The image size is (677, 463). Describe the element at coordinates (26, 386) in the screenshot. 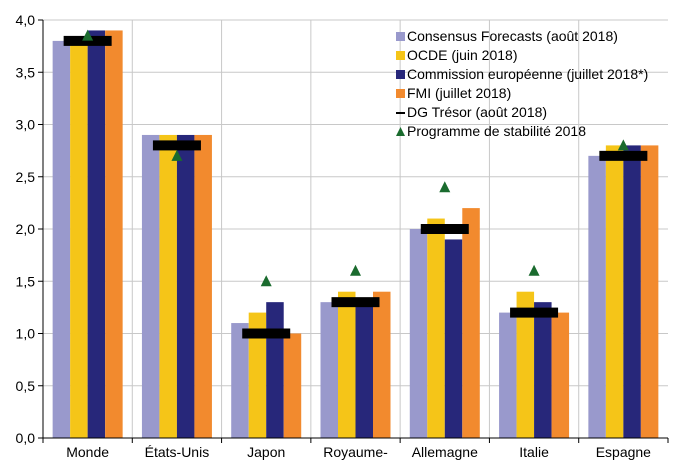

I see `y-tick-label: 0,5` at that location.